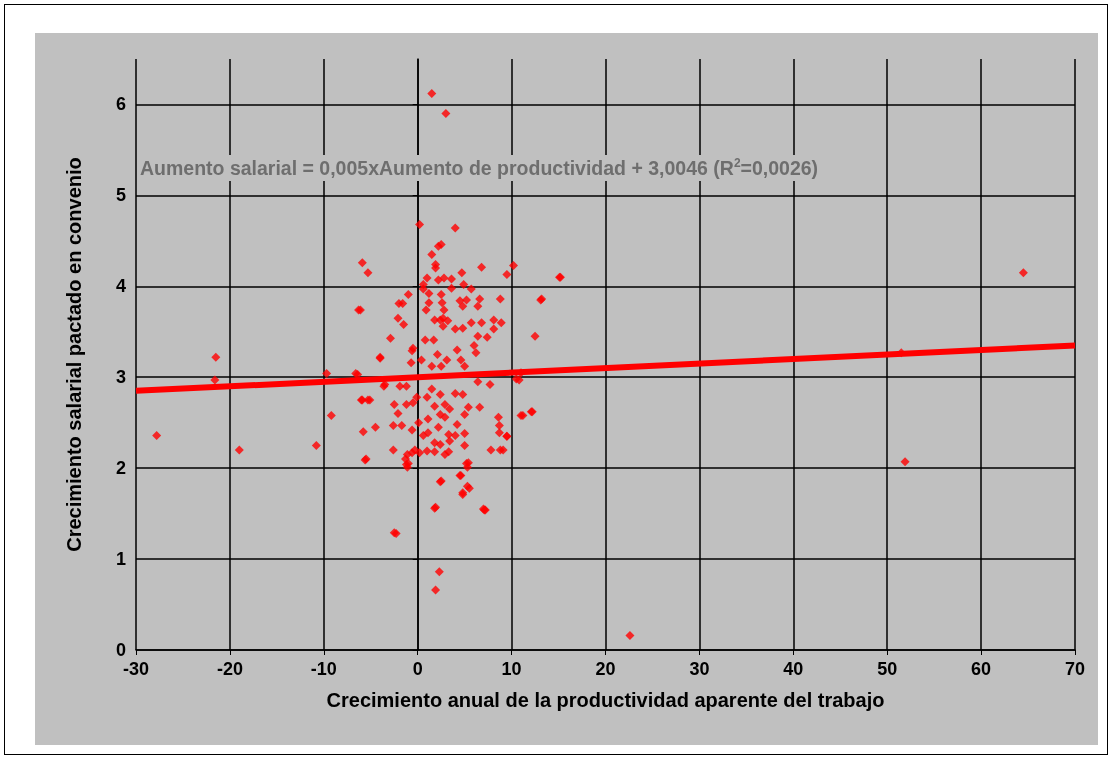  What do you see at coordinates (120, 286) in the screenshot?
I see `y-tick-label: 4` at bounding box center [120, 286].